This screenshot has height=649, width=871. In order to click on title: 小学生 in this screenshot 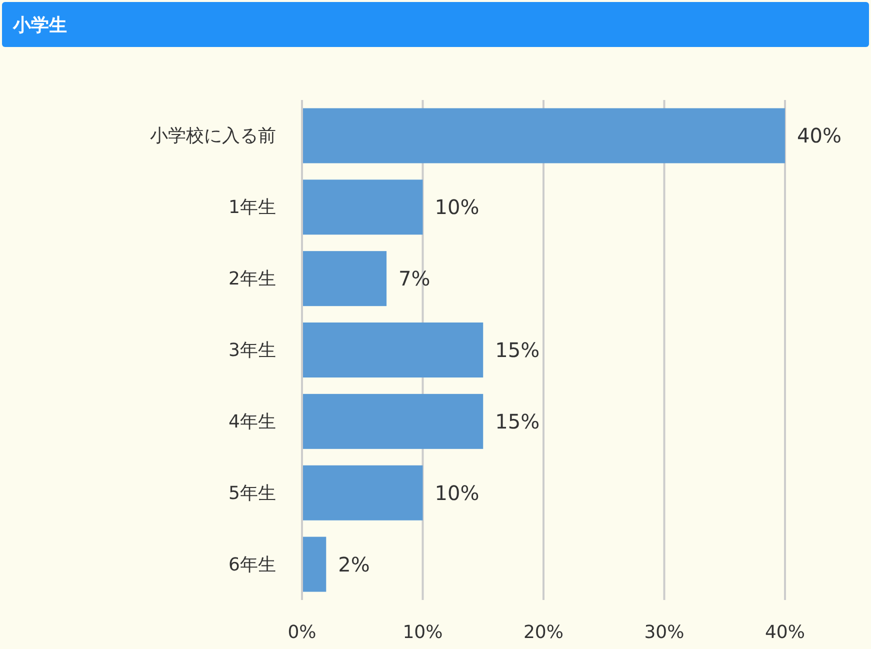, I will do `click(40, 25)`.